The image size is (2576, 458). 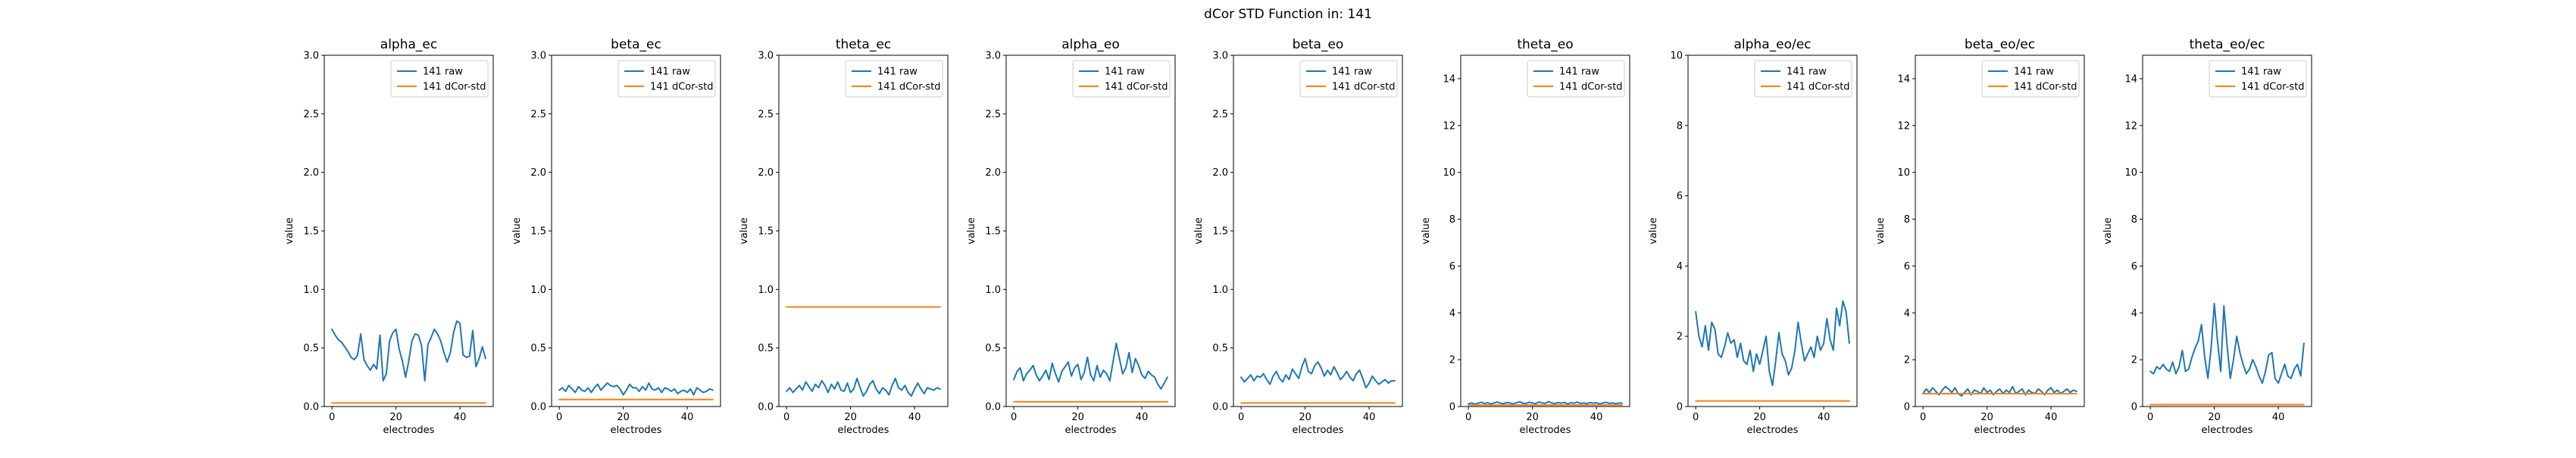 I want to click on subplot-title: theta_ec, so click(x=864, y=44).